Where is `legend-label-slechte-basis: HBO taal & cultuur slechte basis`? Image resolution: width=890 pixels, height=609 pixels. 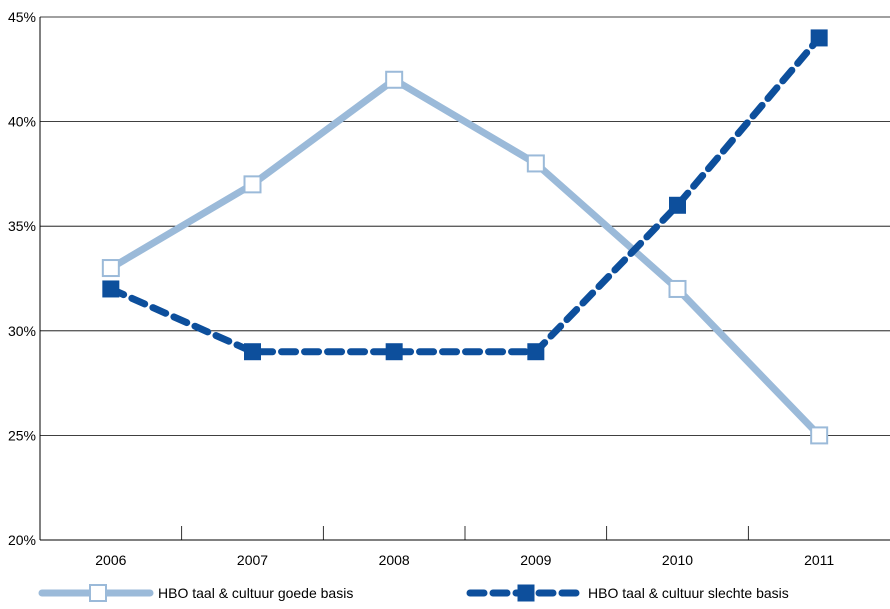 legend-label-slechte-basis: HBO taal & cultuur slechte basis is located at coordinates (688, 593).